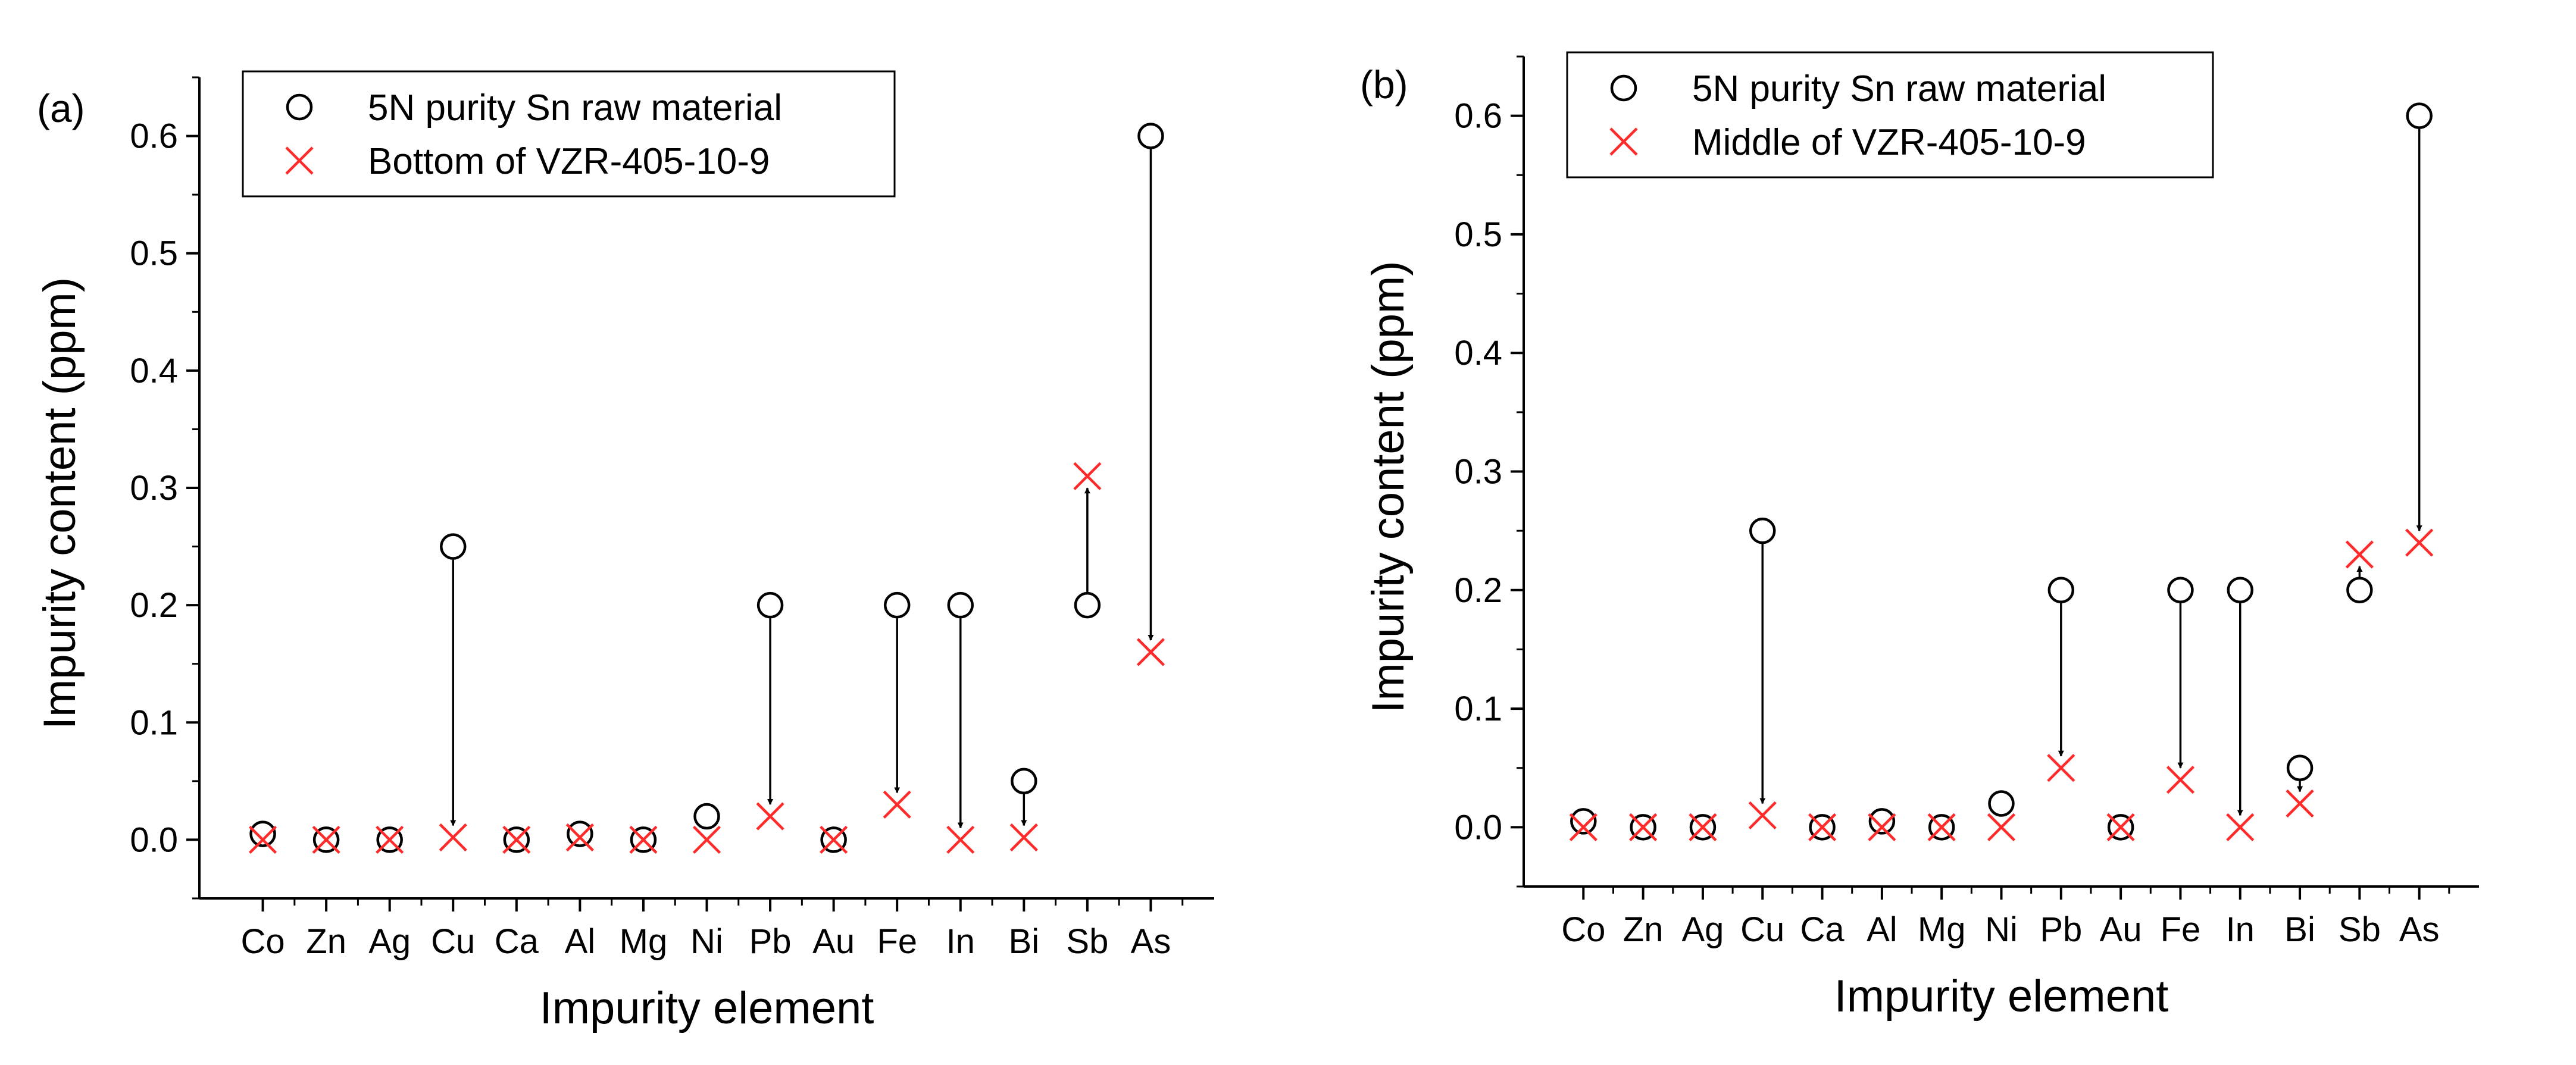 Image resolution: width=2576 pixels, height=1065 pixels. I want to click on x-tick-label: Al, so click(580, 941).